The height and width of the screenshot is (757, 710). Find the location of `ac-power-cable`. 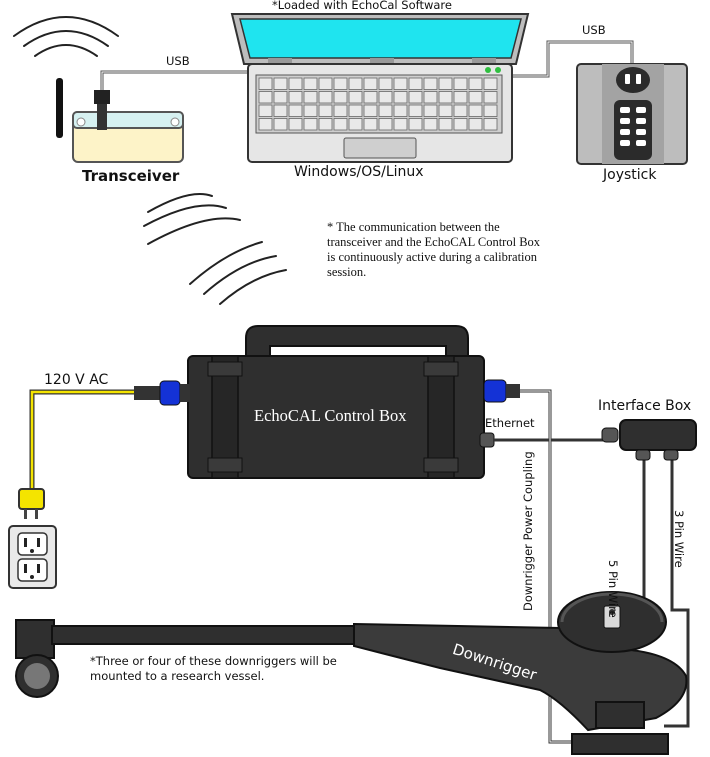

ac-power-cable is located at coordinates (89, 439).